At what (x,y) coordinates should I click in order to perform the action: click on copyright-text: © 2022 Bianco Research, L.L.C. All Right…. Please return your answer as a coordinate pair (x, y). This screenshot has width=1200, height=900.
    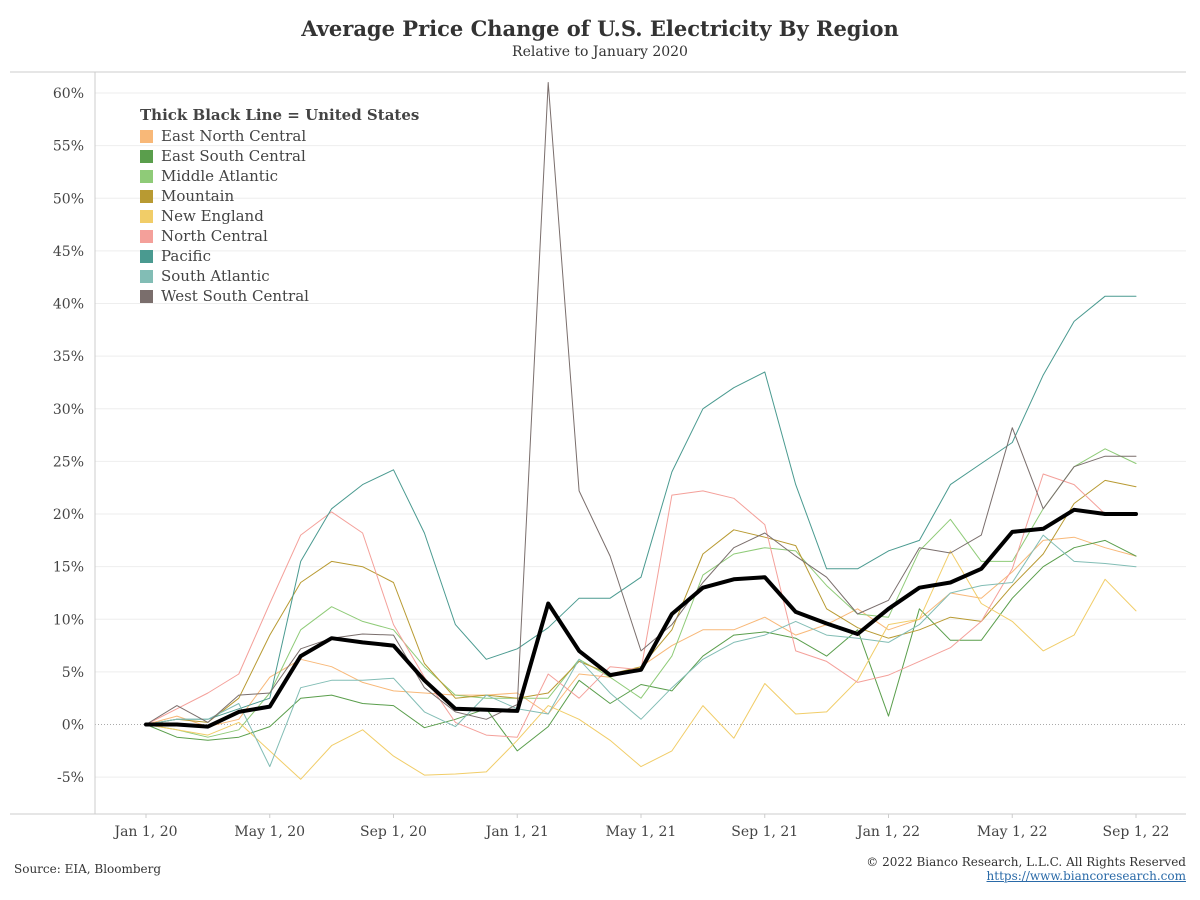
    Looking at the image, I should click on (1026, 862).